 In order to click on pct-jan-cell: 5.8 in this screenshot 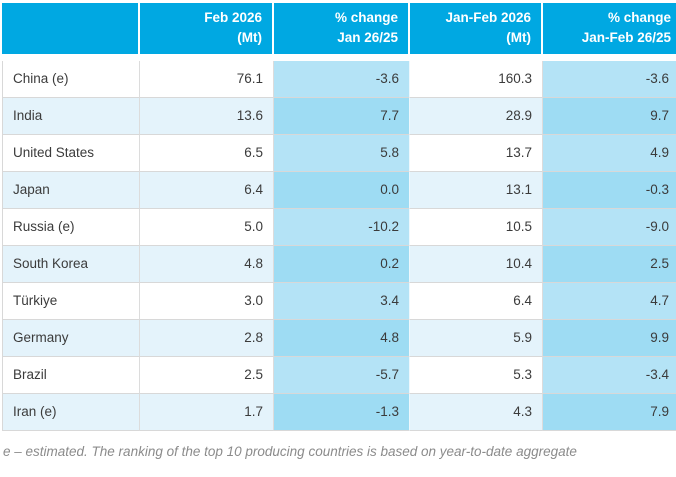, I will do `click(342, 153)`.